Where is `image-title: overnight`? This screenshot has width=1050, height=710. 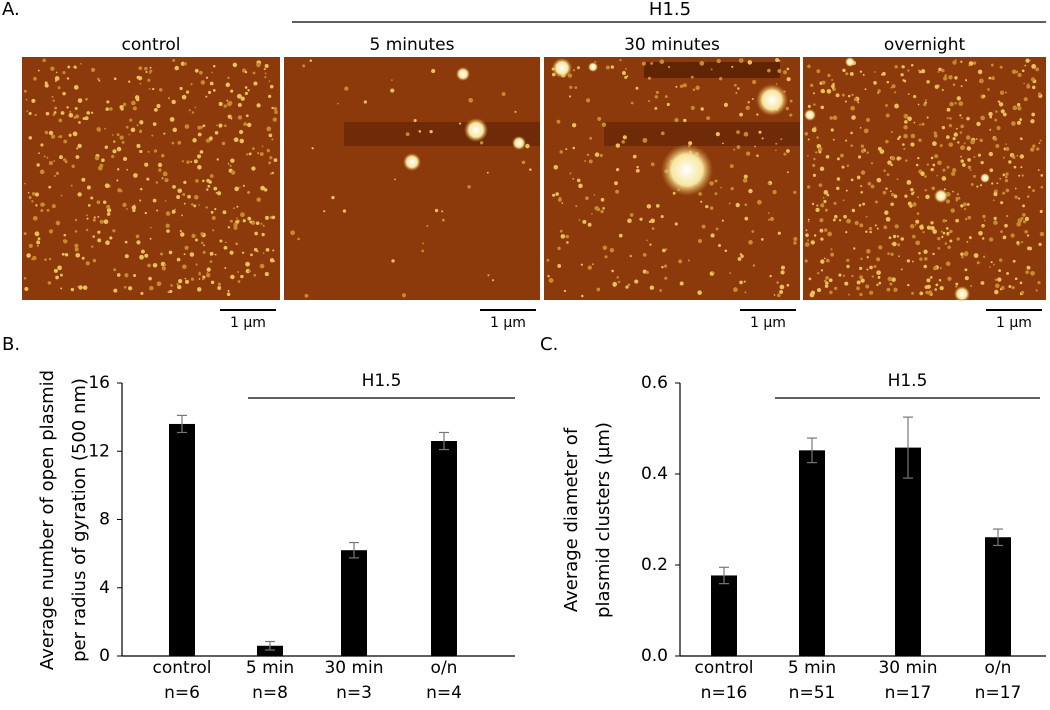 image-title: overnight is located at coordinates (925, 45).